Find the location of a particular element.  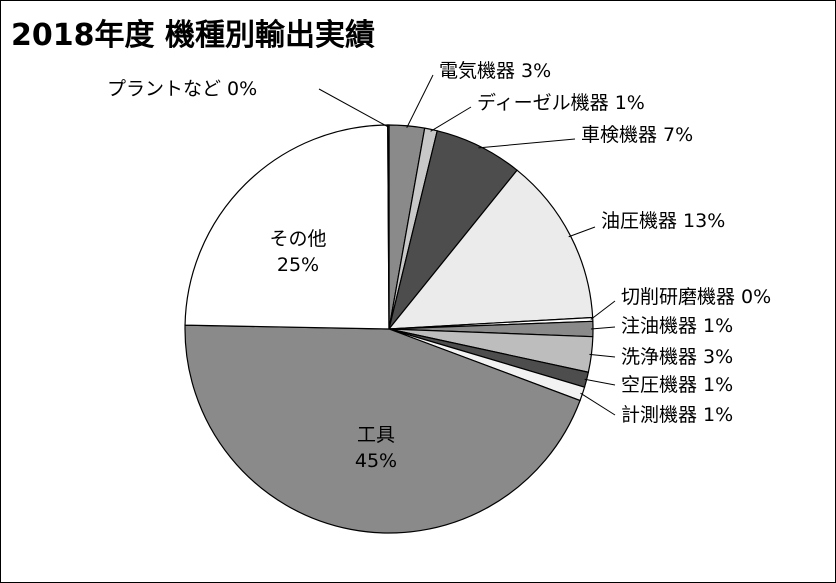

slice-label-7: 空圧機器 1% is located at coordinates (677, 385).